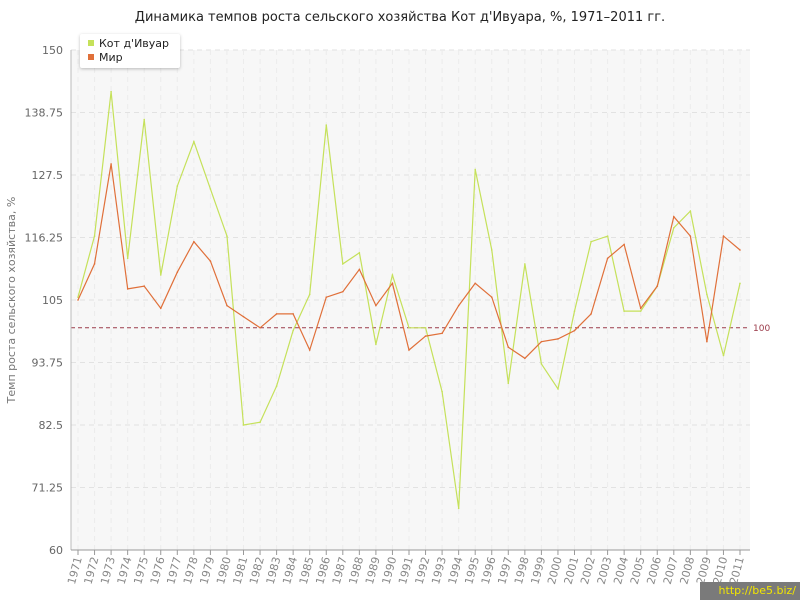  I want to click on legend: Кот д'Ивуар Мир, so click(130, 51).